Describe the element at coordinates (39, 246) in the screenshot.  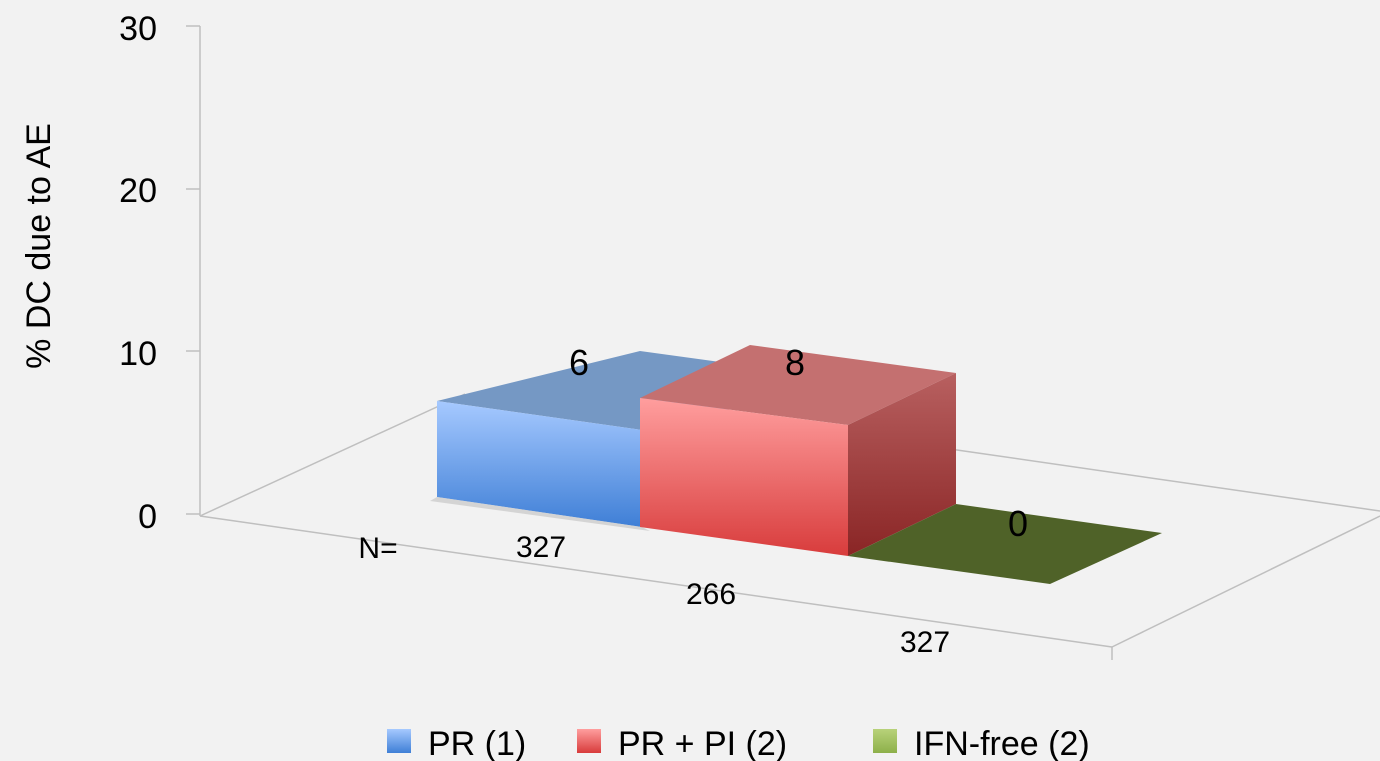
I see `y-axis-title: % DC due to AE` at that location.